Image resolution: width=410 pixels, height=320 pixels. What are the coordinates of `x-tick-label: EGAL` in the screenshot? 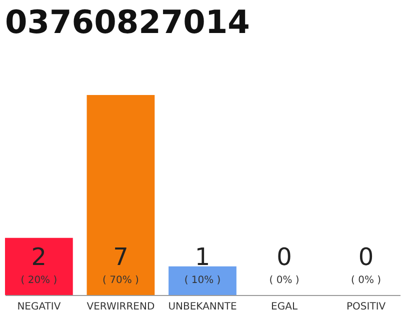 It's located at (284, 307).